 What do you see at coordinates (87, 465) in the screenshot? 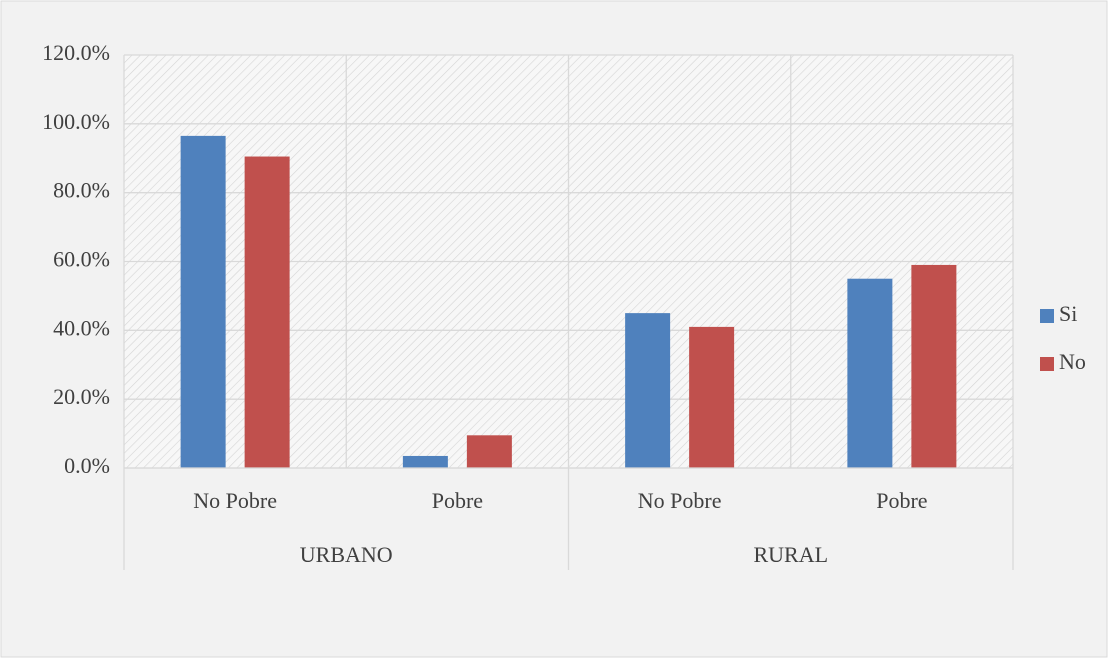
I see `y-tick-label: 0.0%` at bounding box center [87, 465].